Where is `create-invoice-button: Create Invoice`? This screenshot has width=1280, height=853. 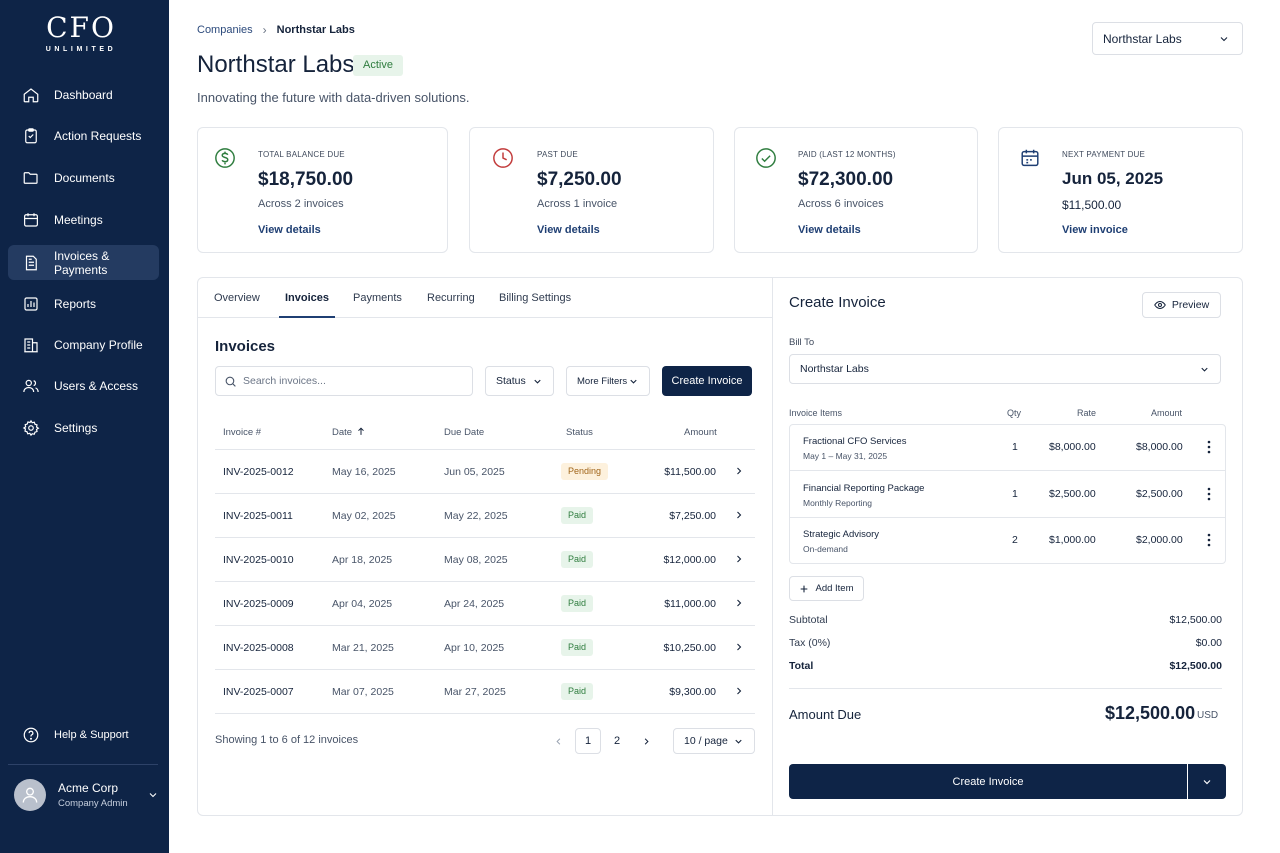 create-invoice-button: Create Invoice is located at coordinates (707, 381).